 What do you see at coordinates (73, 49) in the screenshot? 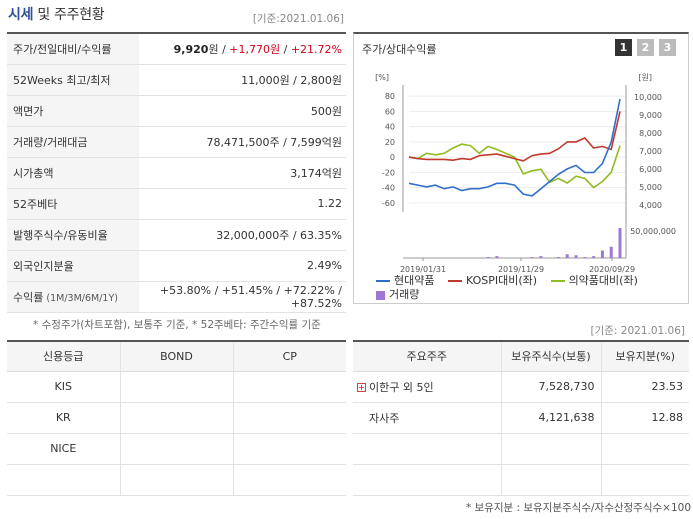
I see `row-label: 주가/전일대비/수익률` at bounding box center [73, 49].